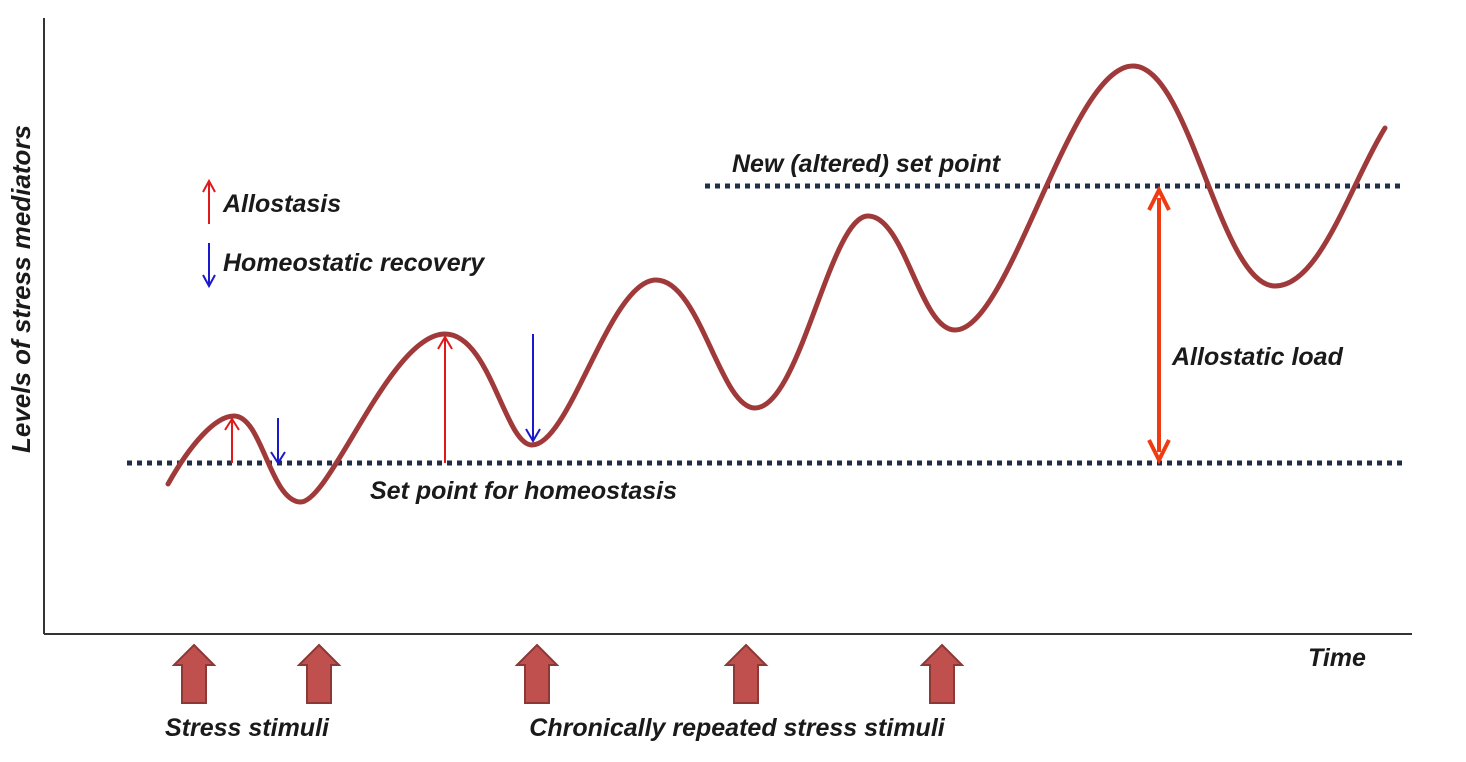  Describe the element at coordinates (21, 289) in the screenshot. I see `y-axis-label: Levels of stress mediators` at that location.